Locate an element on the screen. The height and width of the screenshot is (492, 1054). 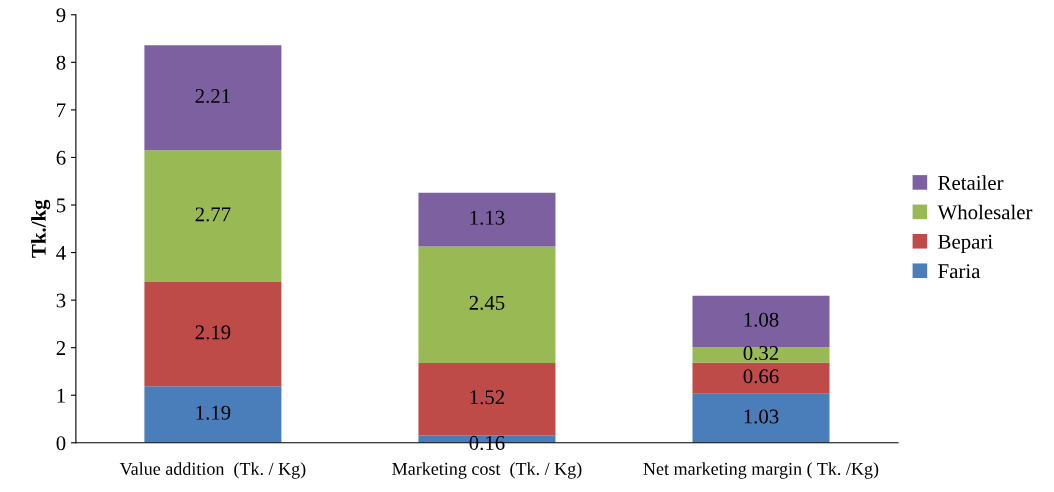
legend-label: Bepari is located at coordinates (965, 244).